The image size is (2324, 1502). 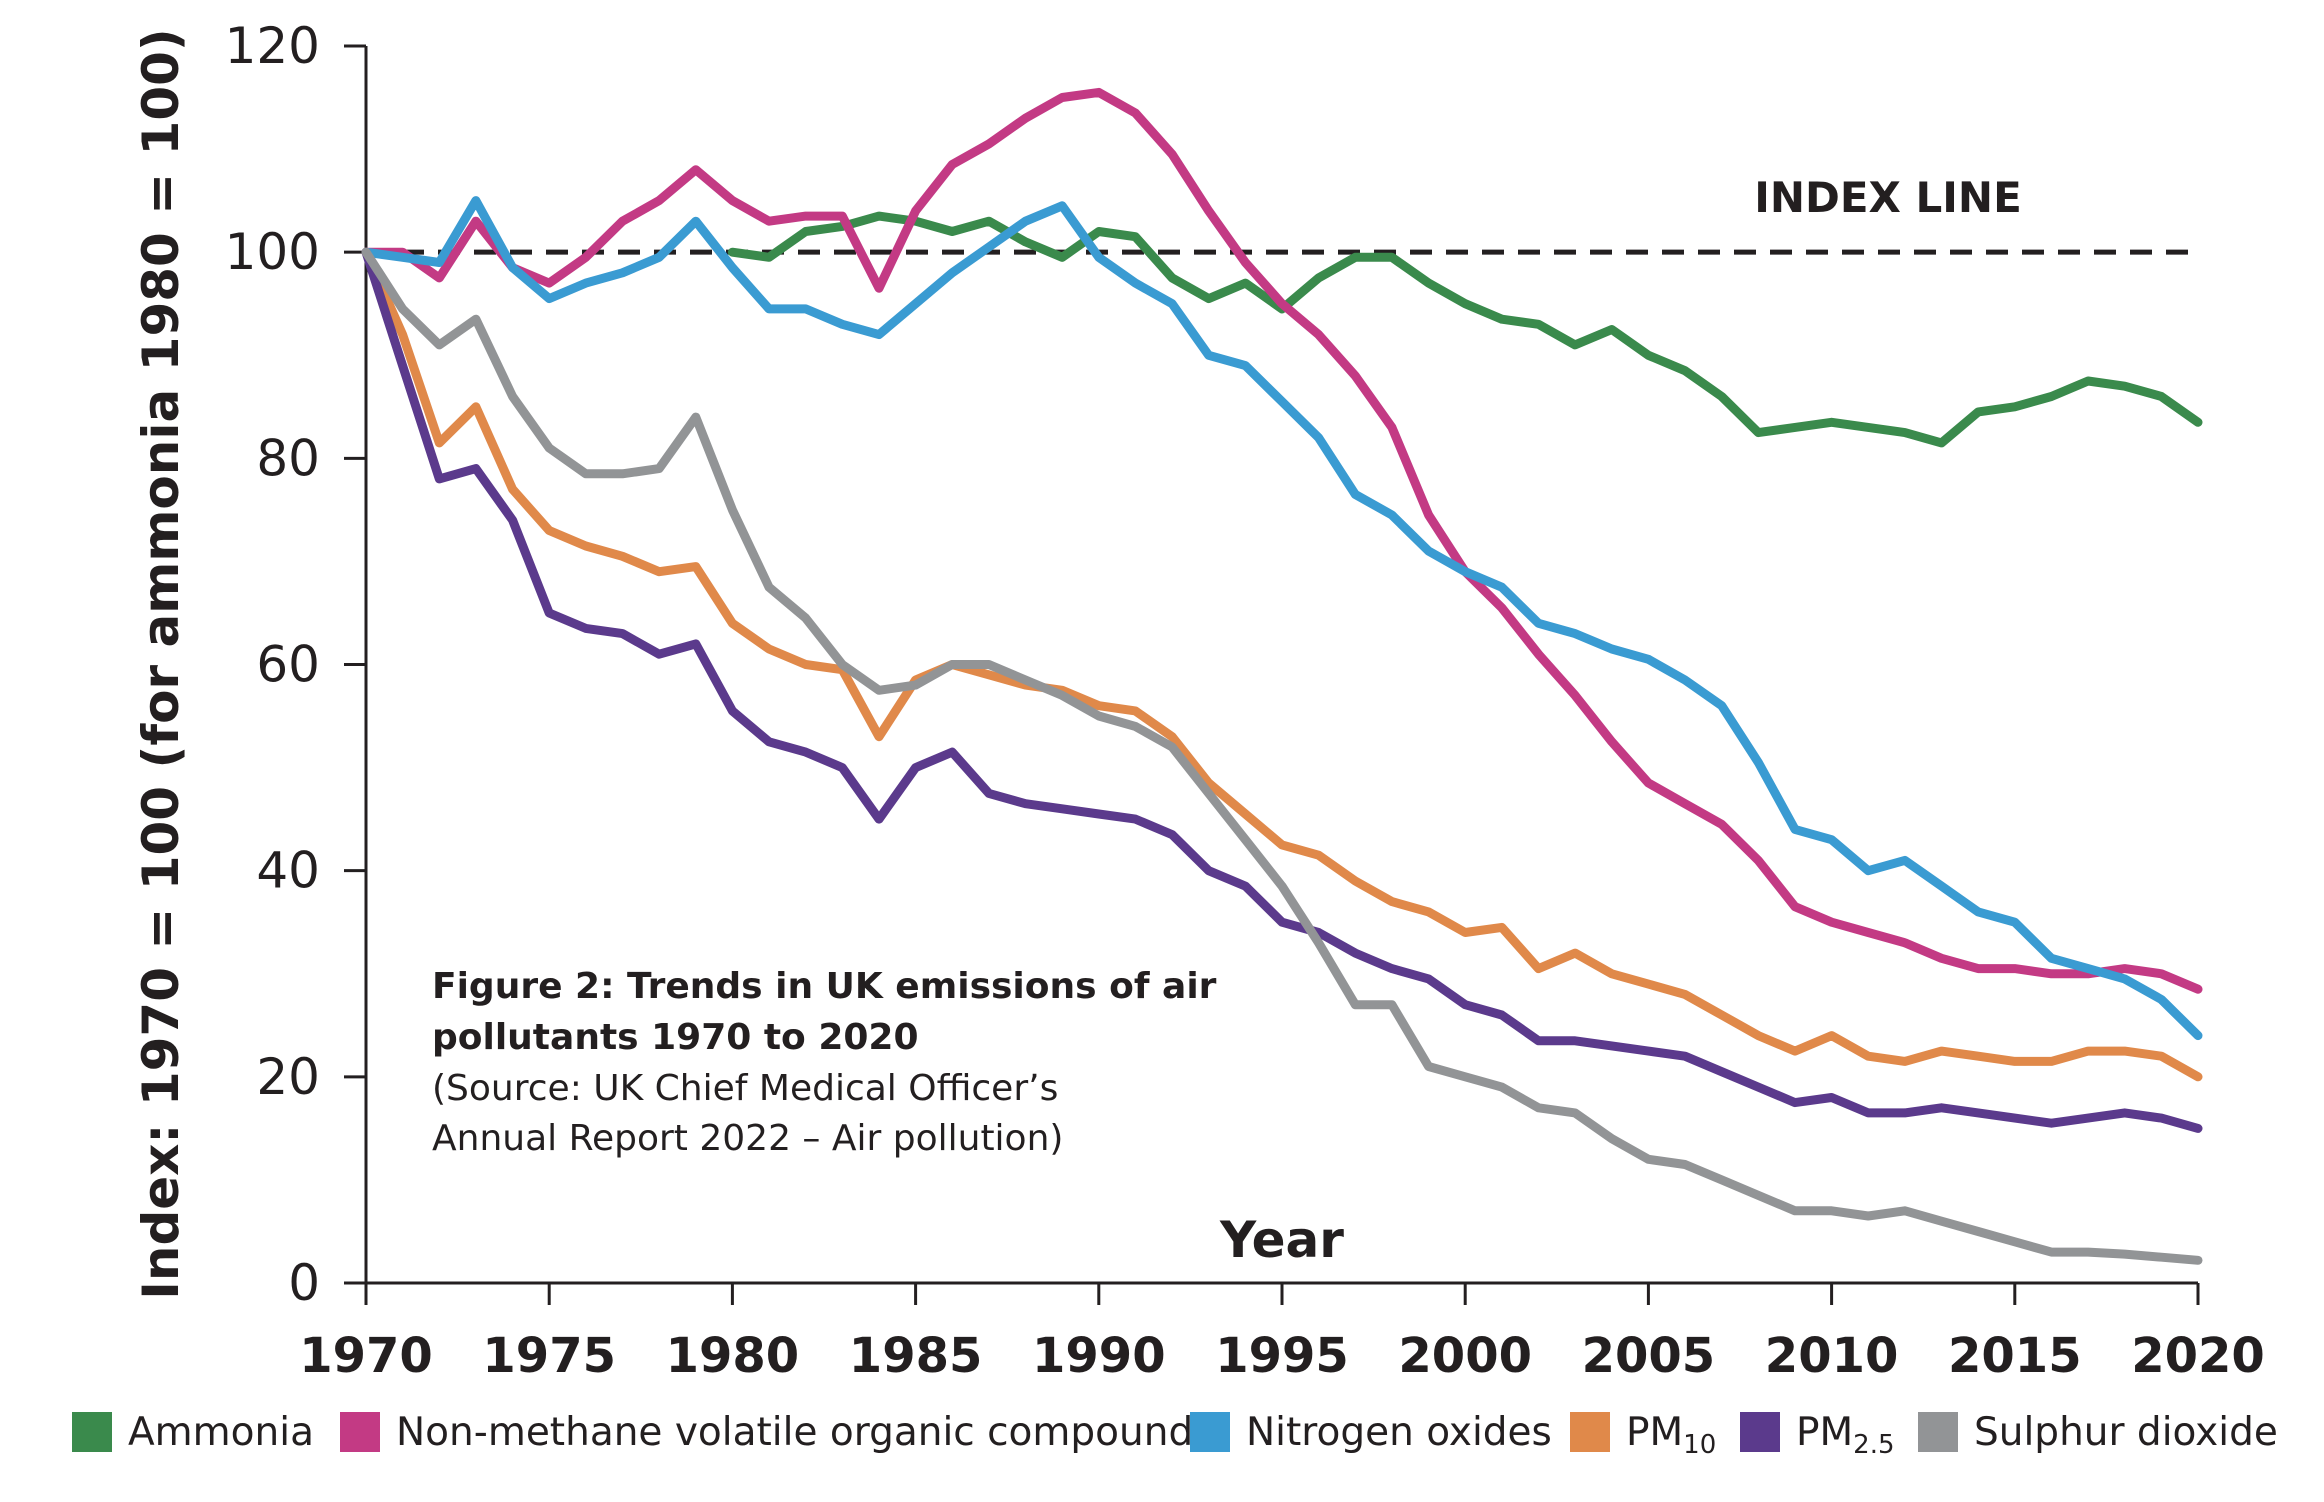 What do you see at coordinates (1938, 1432) in the screenshot?
I see `legend-swatch-sulphur-dioxide` at bounding box center [1938, 1432].